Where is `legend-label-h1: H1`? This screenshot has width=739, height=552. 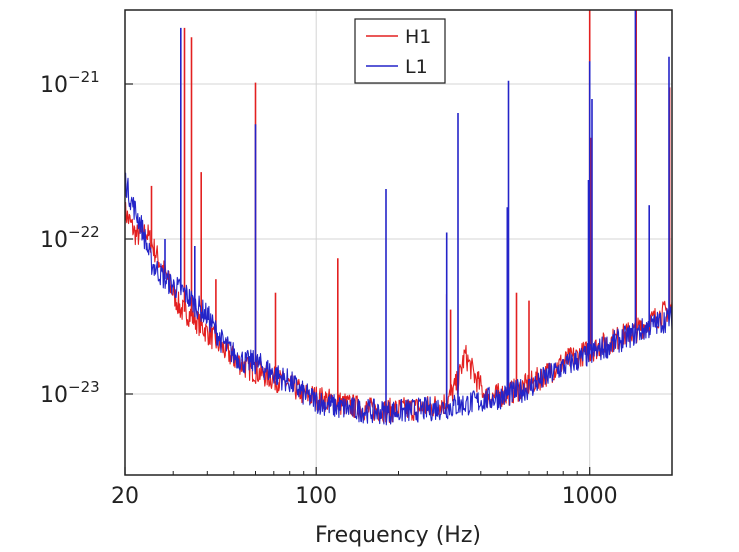 legend-label-h1: H1 is located at coordinates (418, 37).